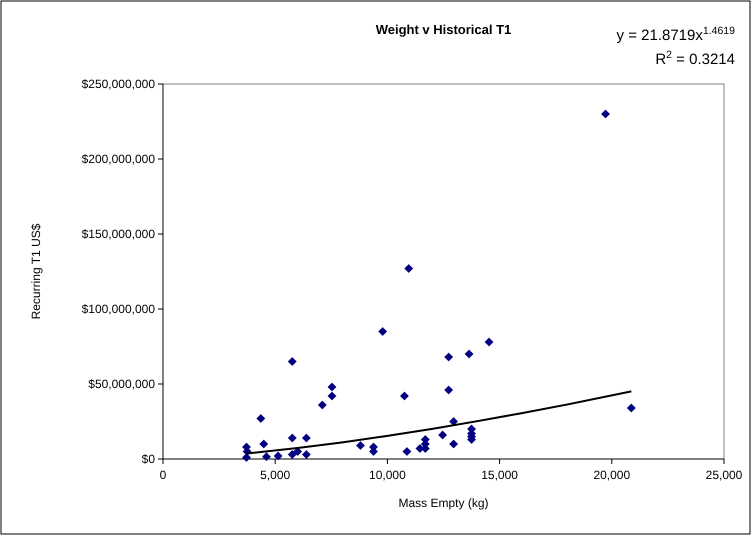  I want to click on x-tick-label: 5,000, so click(275, 475).